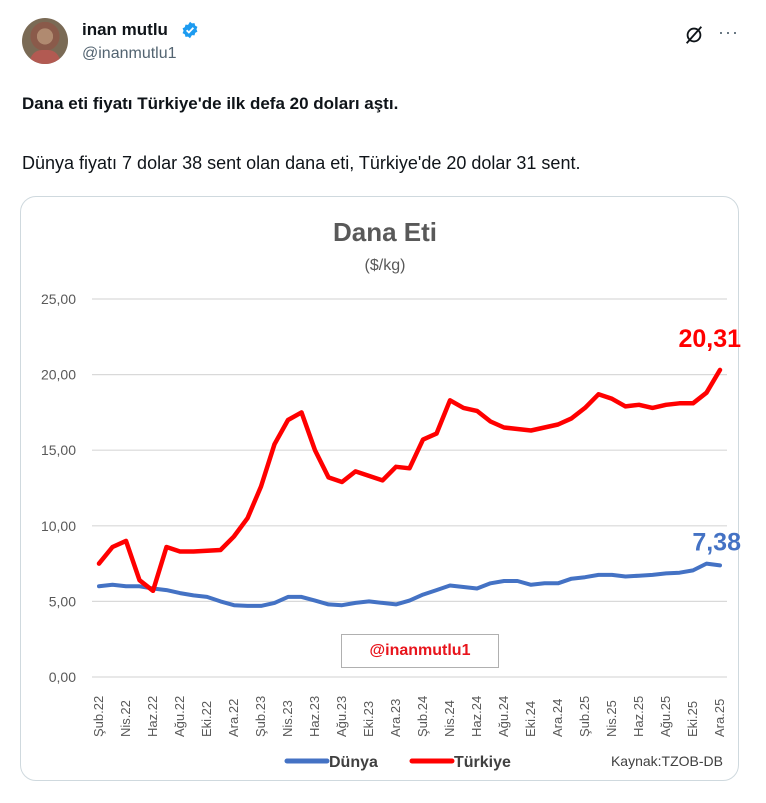 This screenshot has width=766, height=803. Describe the element at coordinates (503, 716) in the screenshot. I see `x-tick-label: Ağu.24` at that location.